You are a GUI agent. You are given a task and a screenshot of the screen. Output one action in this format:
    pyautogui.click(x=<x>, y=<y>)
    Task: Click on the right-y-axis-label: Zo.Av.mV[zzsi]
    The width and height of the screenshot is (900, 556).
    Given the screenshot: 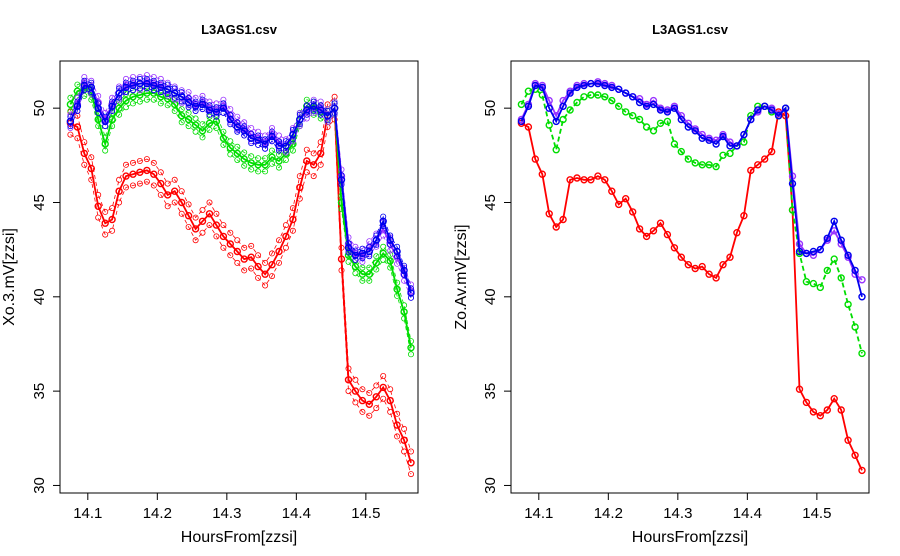 What is the action you would take?
    pyautogui.click(x=461, y=276)
    